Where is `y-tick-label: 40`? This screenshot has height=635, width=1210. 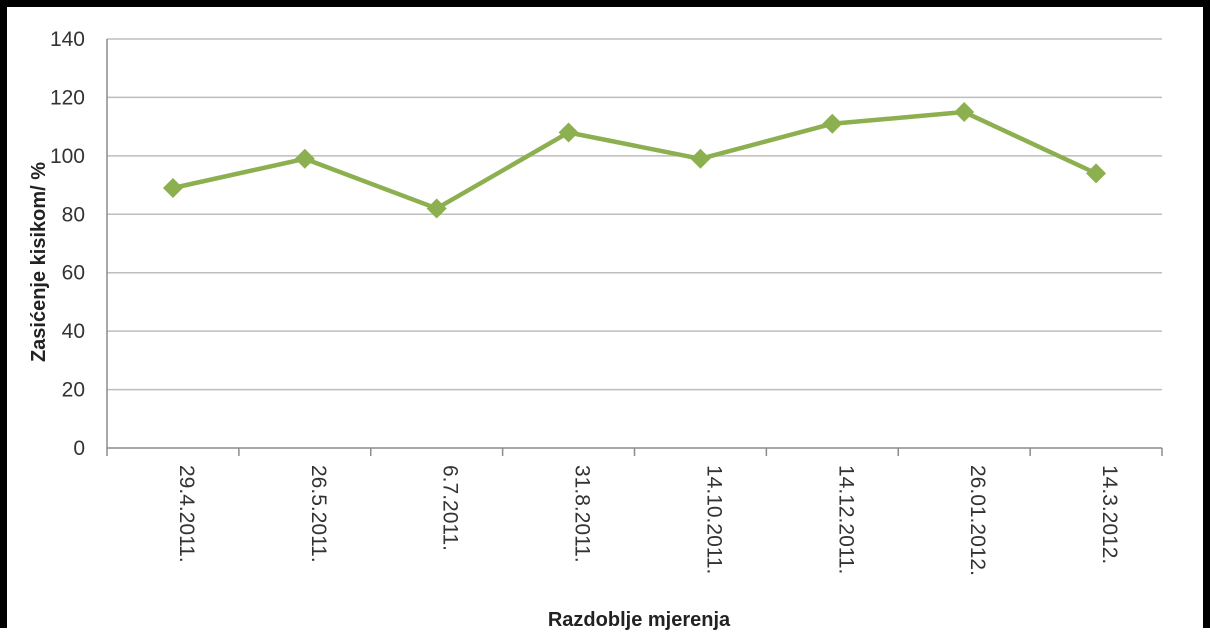 y-tick-label: 40 is located at coordinates (73, 331).